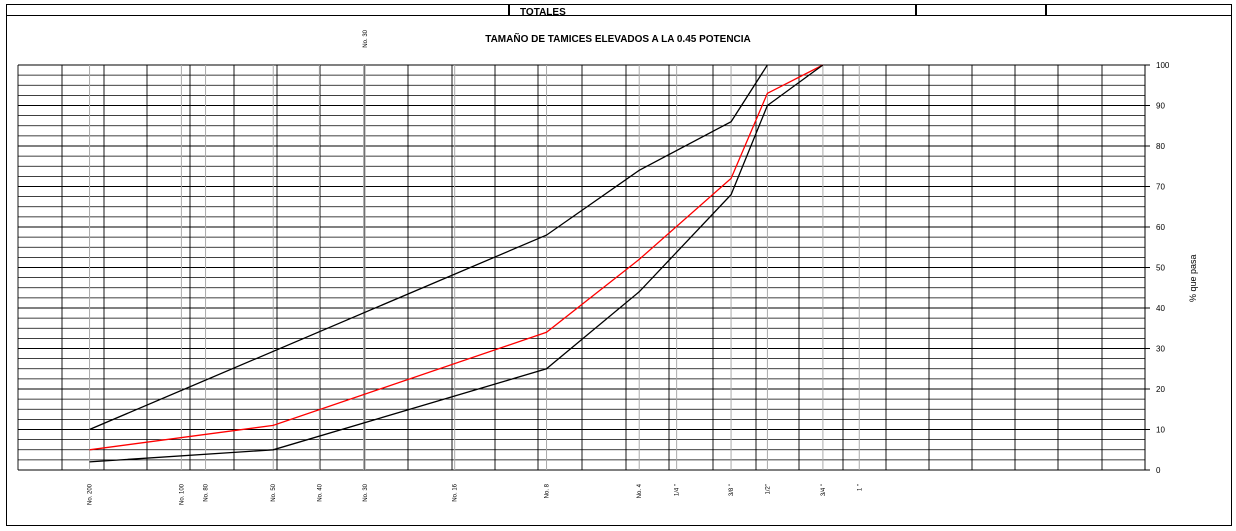 The height and width of the screenshot is (531, 1236). What do you see at coordinates (274, 492) in the screenshot?
I see `x-tick-label: No. 50` at bounding box center [274, 492].